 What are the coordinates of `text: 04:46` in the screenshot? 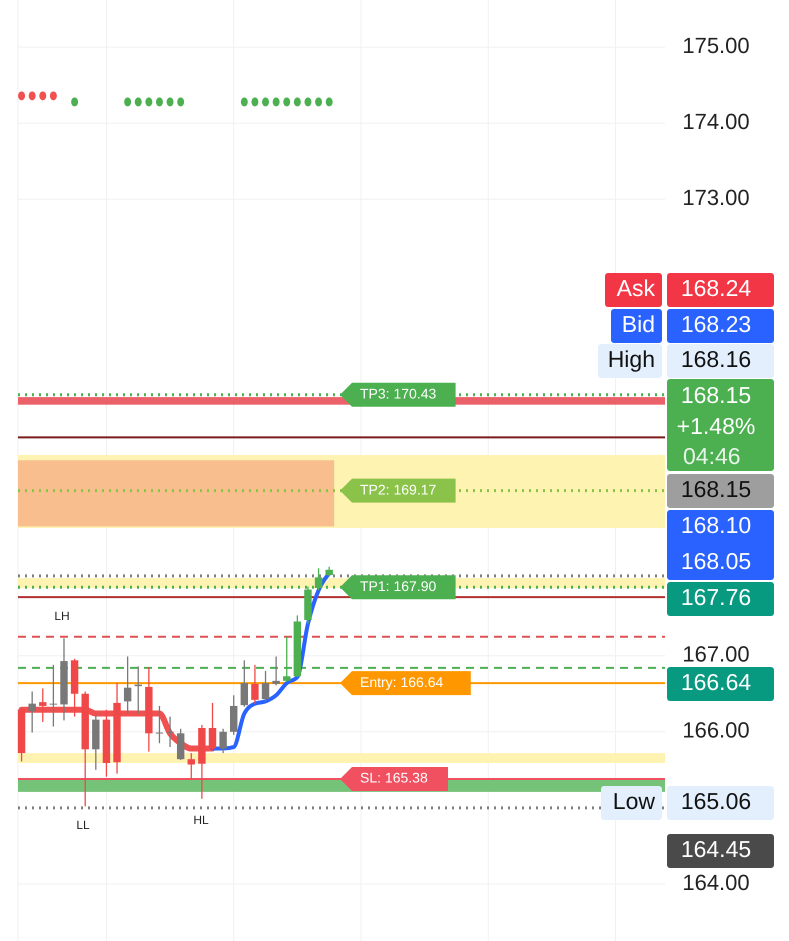 It's located at (712, 456).